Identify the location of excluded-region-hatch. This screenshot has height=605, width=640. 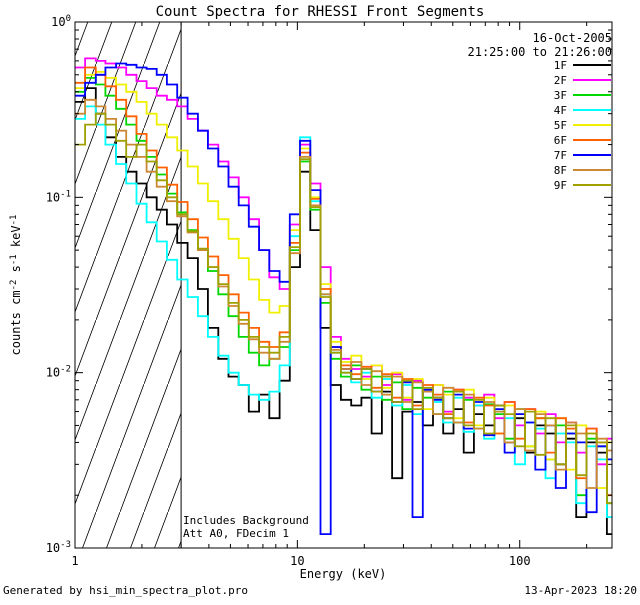
(128, 285).